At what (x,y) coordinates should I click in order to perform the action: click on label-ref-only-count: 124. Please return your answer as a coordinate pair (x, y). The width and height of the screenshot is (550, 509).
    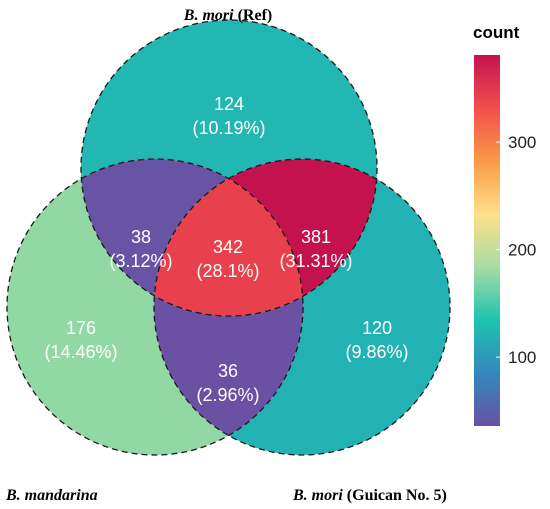
    Looking at the image, I should click on (229, 104).